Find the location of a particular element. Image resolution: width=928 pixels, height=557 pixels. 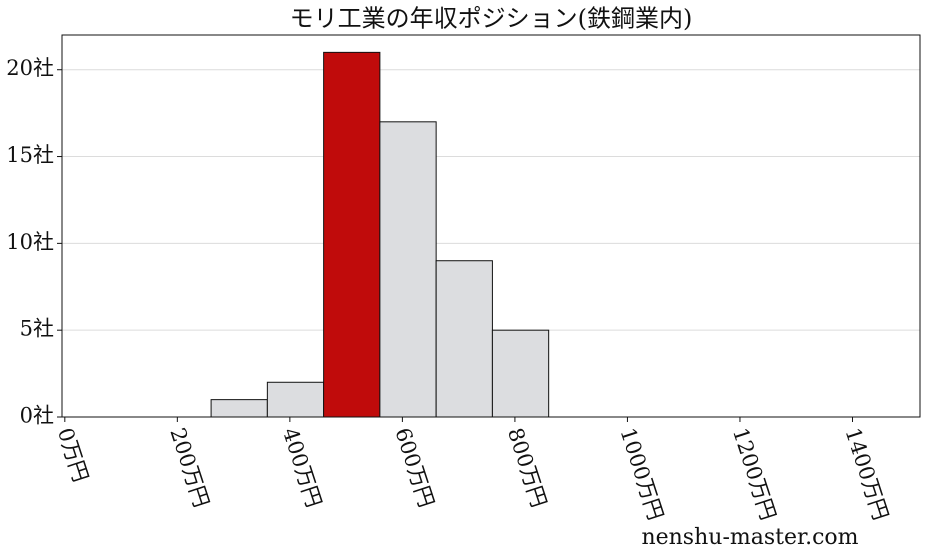

y-tick-label: 0社 is located at coordinates (37, 416).